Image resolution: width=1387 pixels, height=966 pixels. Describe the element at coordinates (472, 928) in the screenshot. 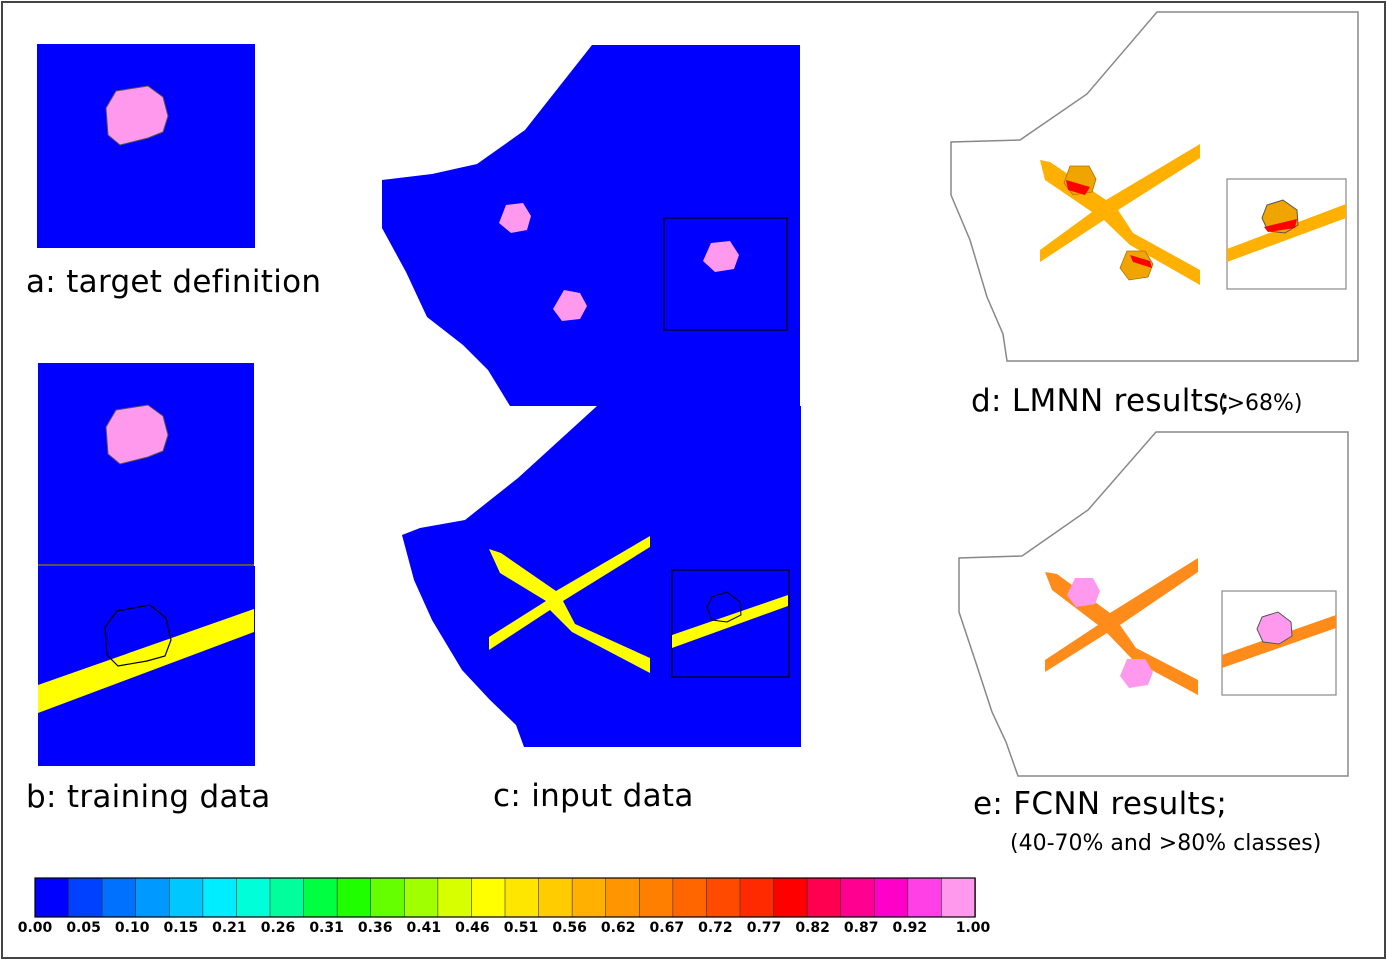

I see `colorbar-tick-label: 0.46` at that location.